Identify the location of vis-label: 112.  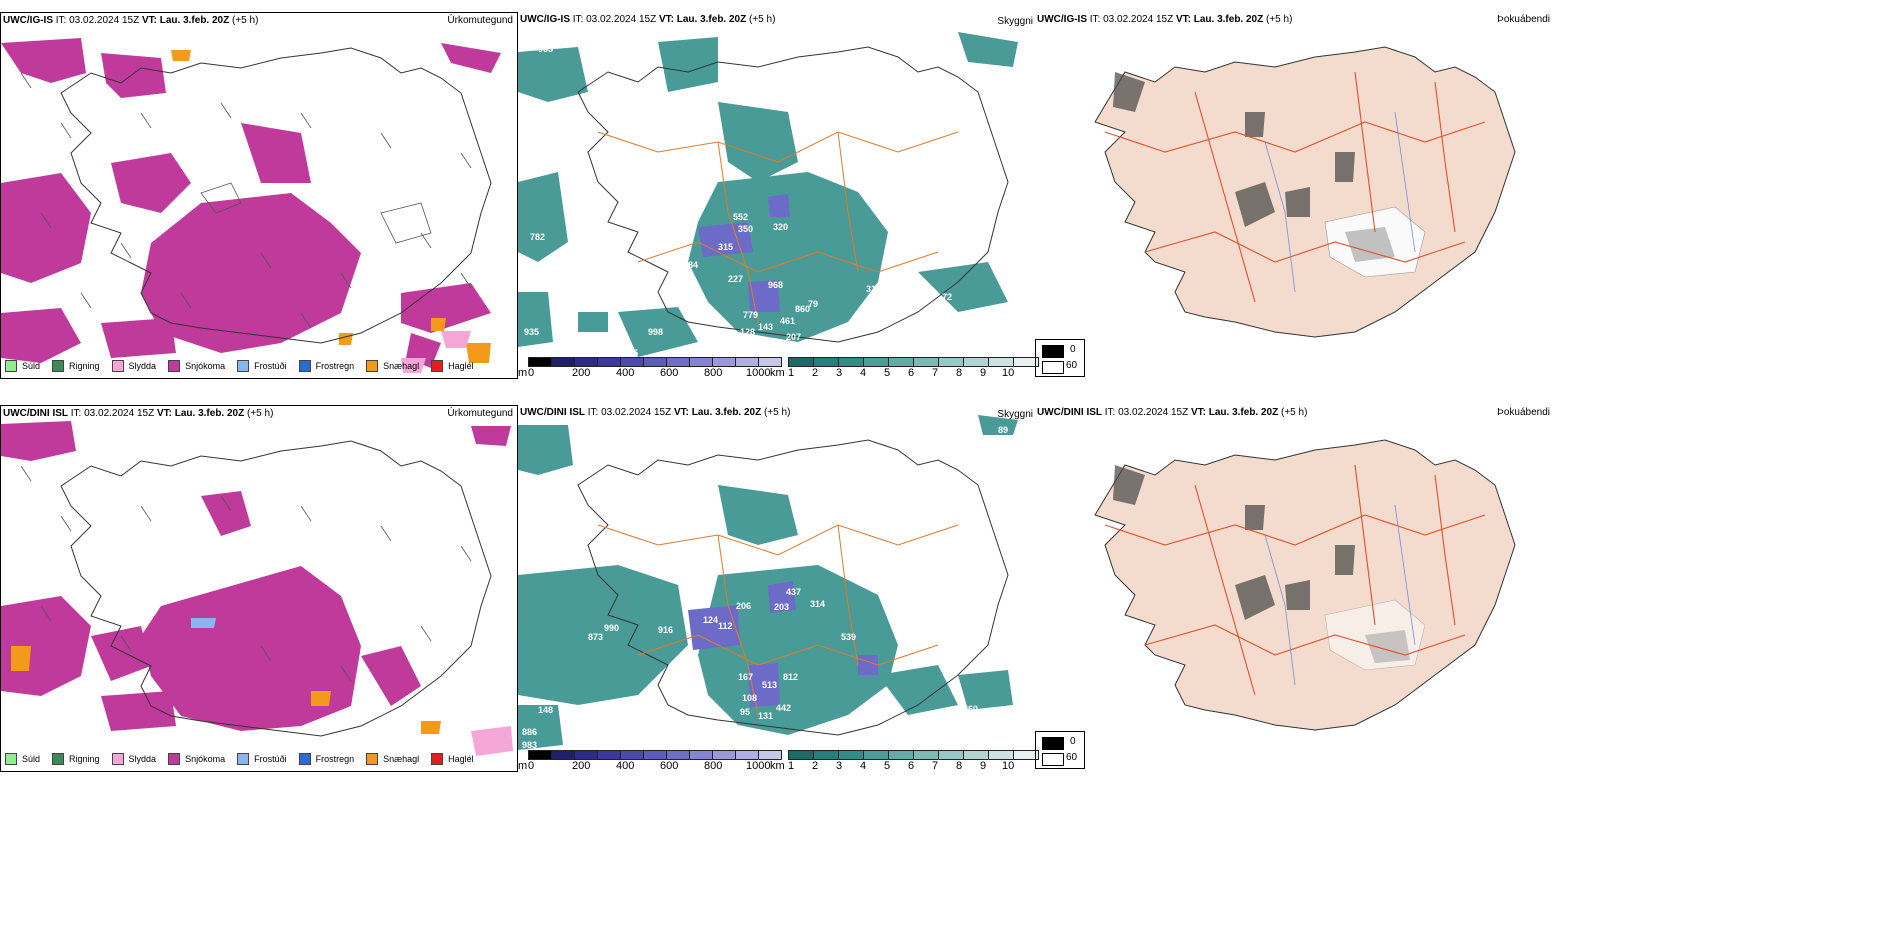
(725, 626).